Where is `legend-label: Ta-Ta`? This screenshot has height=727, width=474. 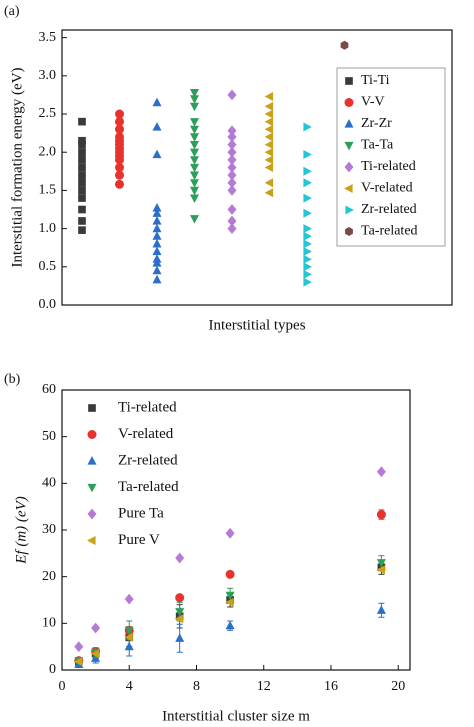 legend-label: Ta-Ta is located at coordinates (377, 145).